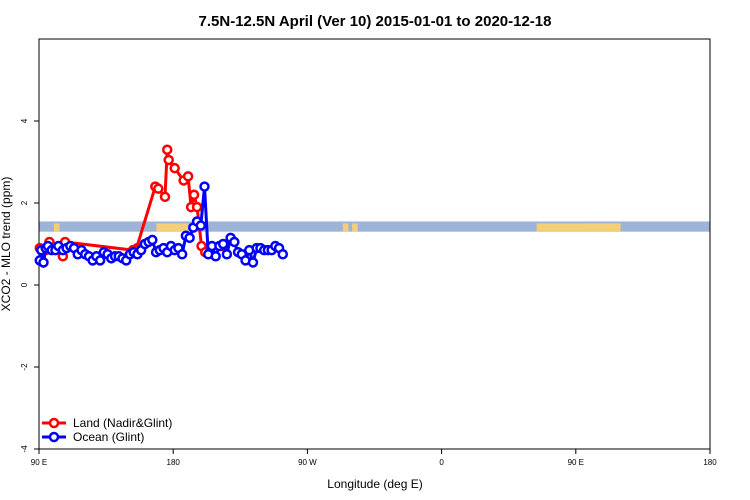 This screenshot has height=500, width=750. I want to click on series-layer, so click(161, 206).